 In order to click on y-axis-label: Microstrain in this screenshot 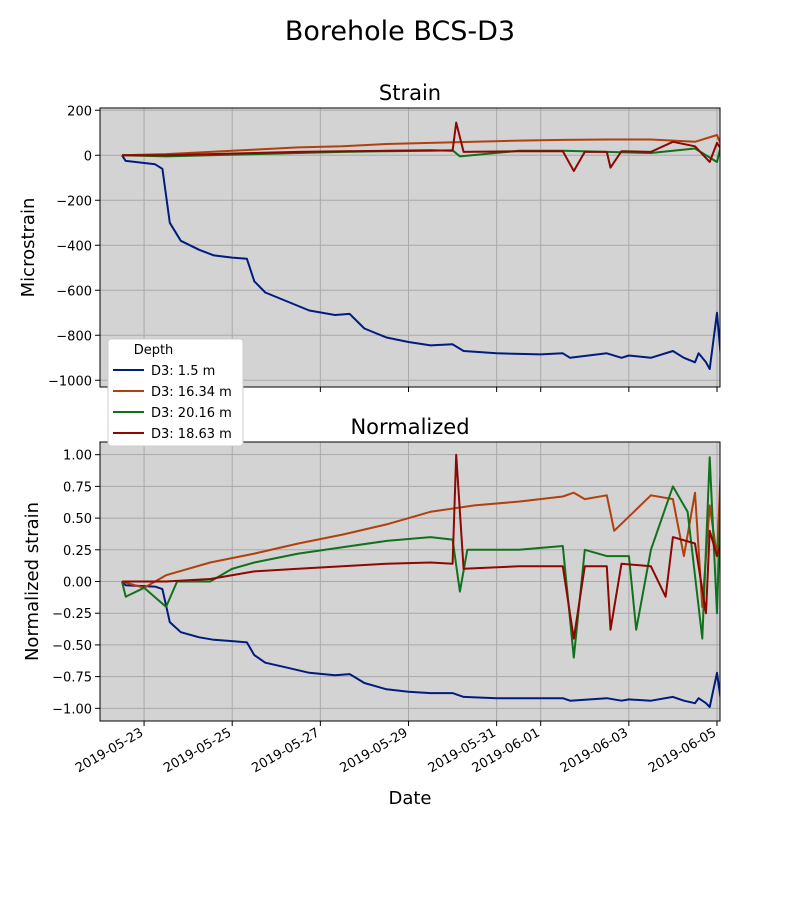, I will do `click(28, 248)`.